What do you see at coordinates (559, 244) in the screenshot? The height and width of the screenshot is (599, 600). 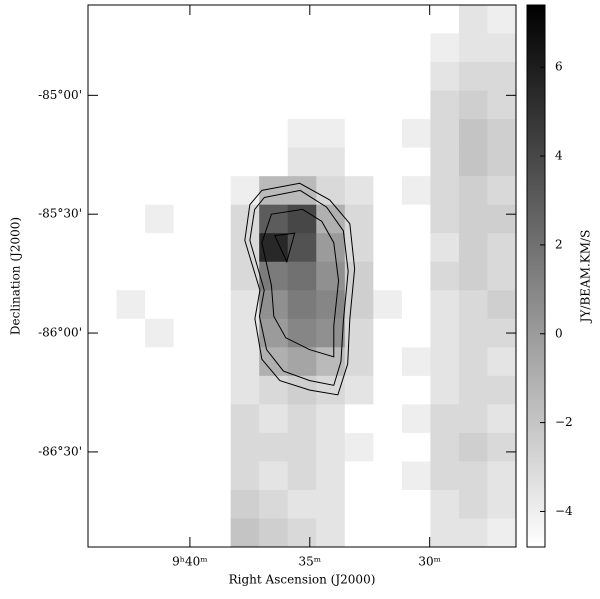 I see `colorbar-tick-label: 2` at bounding box center [559, 244].